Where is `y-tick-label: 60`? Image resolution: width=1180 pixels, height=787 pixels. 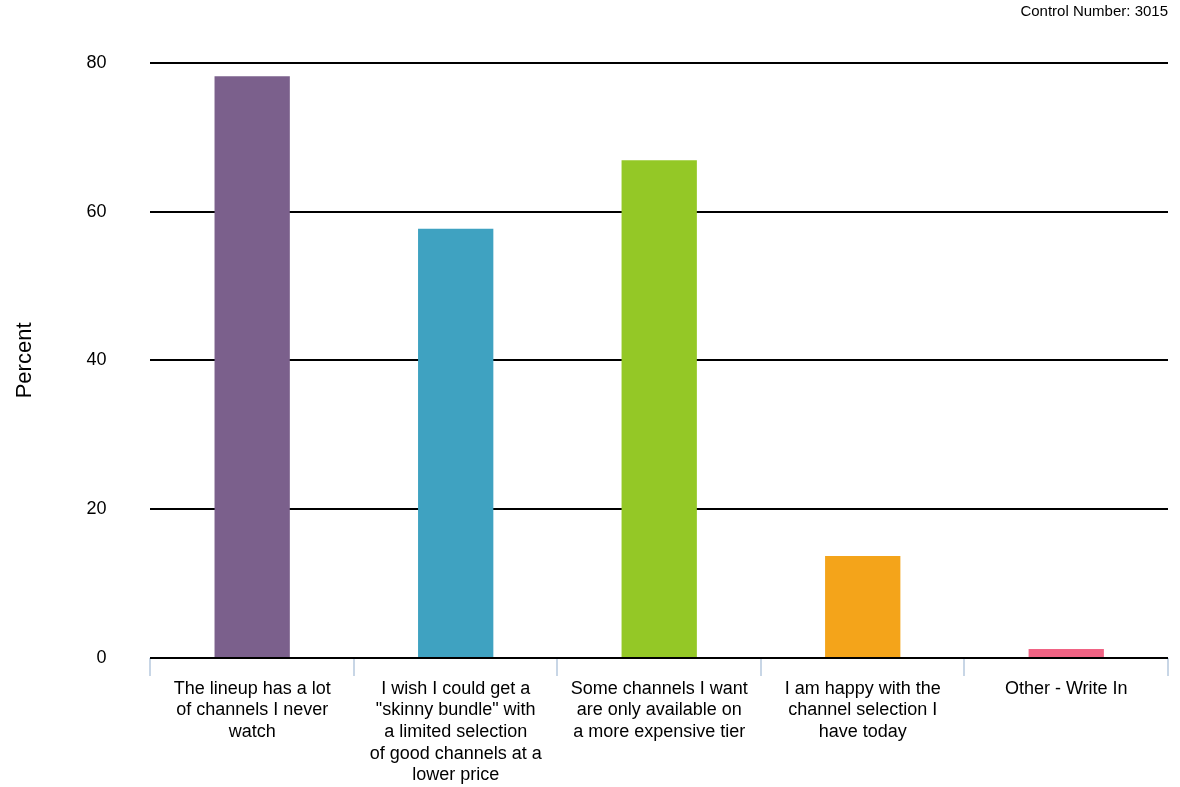 y-tick-label: 60 is located at coordinates (96, 210).